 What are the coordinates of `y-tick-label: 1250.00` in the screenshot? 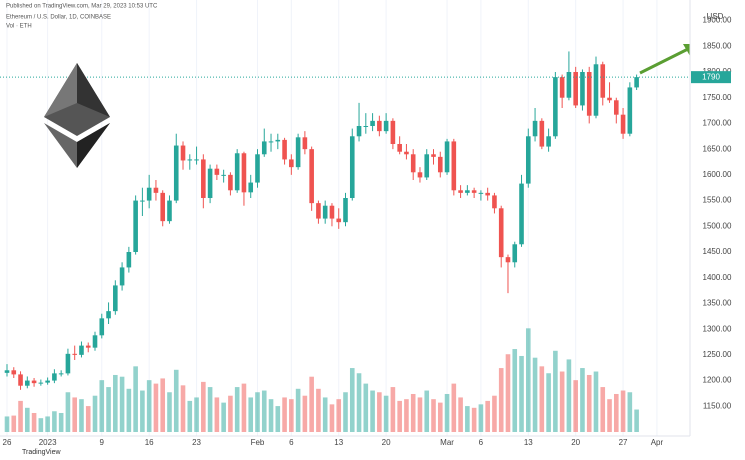 It's located at (717, 354).